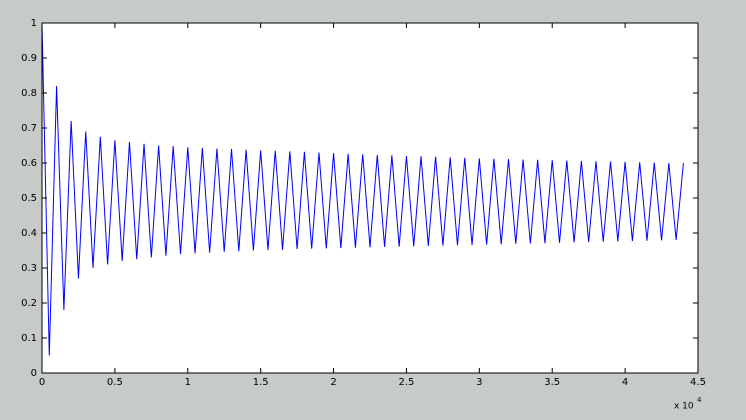 This screenshot has height=420, width=746. I want to click on y-tick-label: 0.9, so click(29, 58).